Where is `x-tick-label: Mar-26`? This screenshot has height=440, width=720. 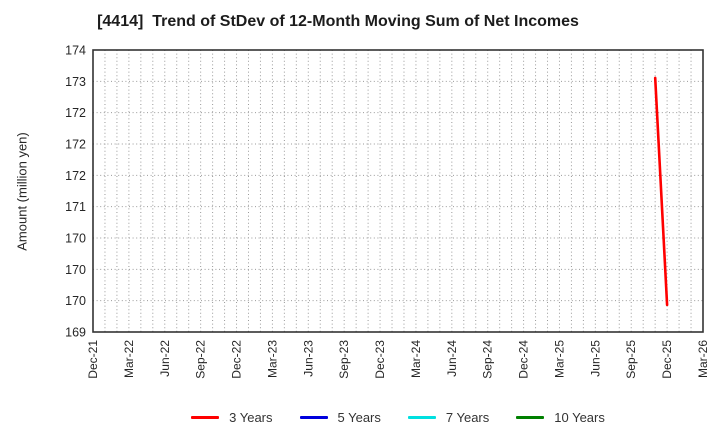
x-tick-label: Mar-26 is located at coordinates (703, 359).